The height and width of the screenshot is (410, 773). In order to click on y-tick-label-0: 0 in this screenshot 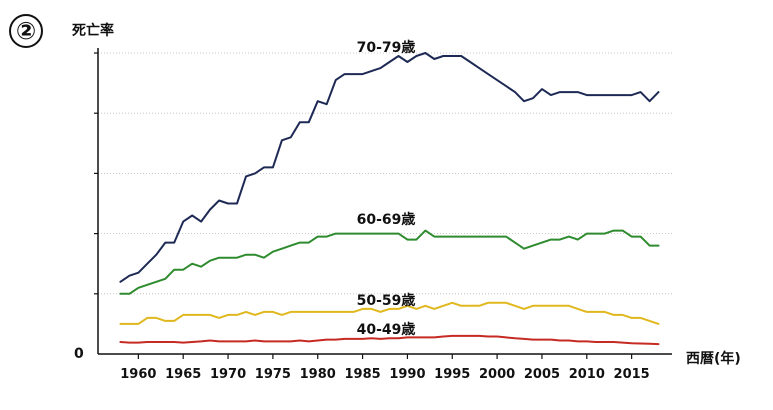, I will do `click(79, 354)`.